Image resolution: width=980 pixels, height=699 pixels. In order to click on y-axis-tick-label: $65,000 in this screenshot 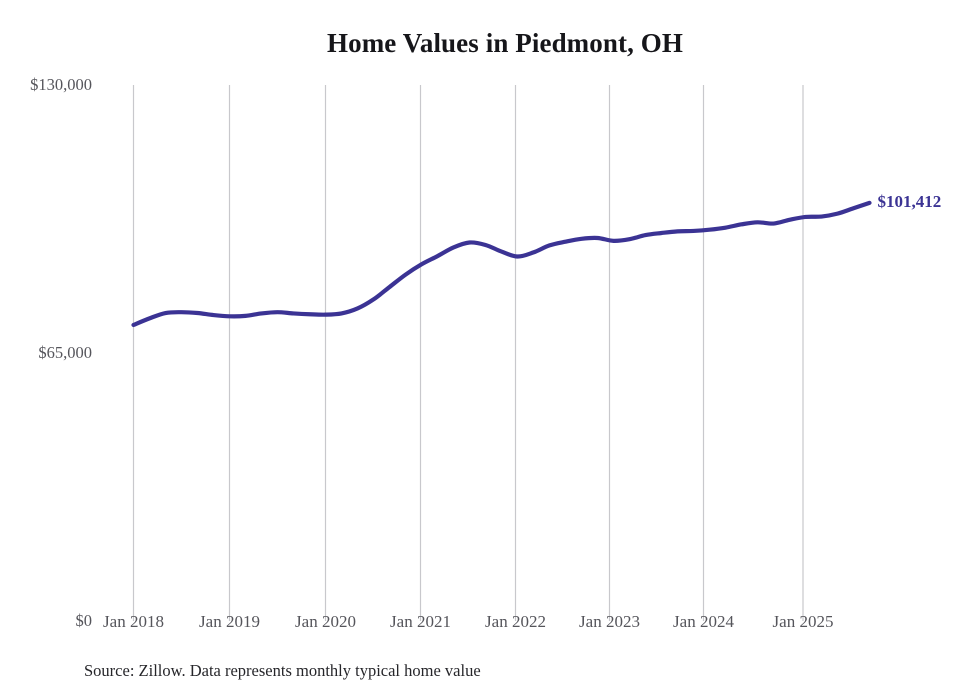, I will do `click(65, 352)`.